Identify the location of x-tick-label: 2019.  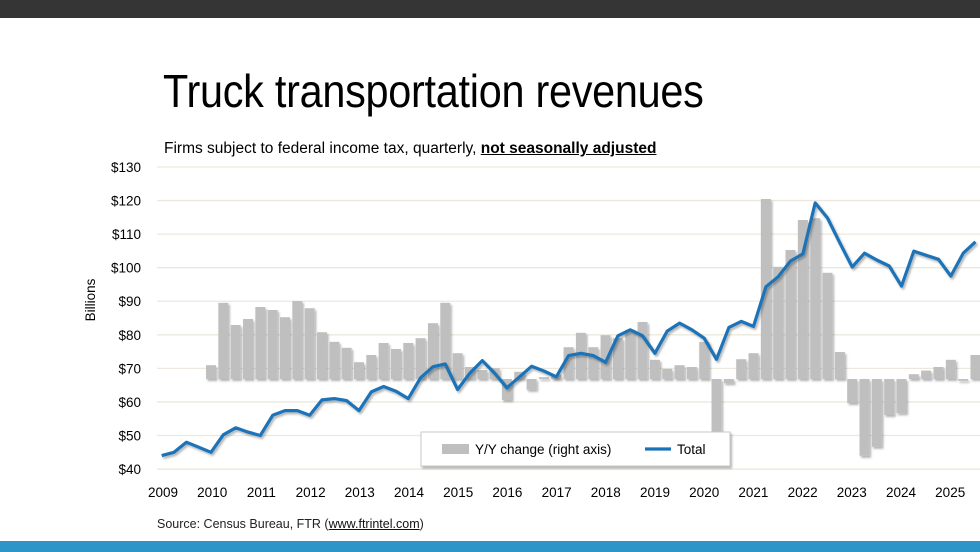
(655, 492).